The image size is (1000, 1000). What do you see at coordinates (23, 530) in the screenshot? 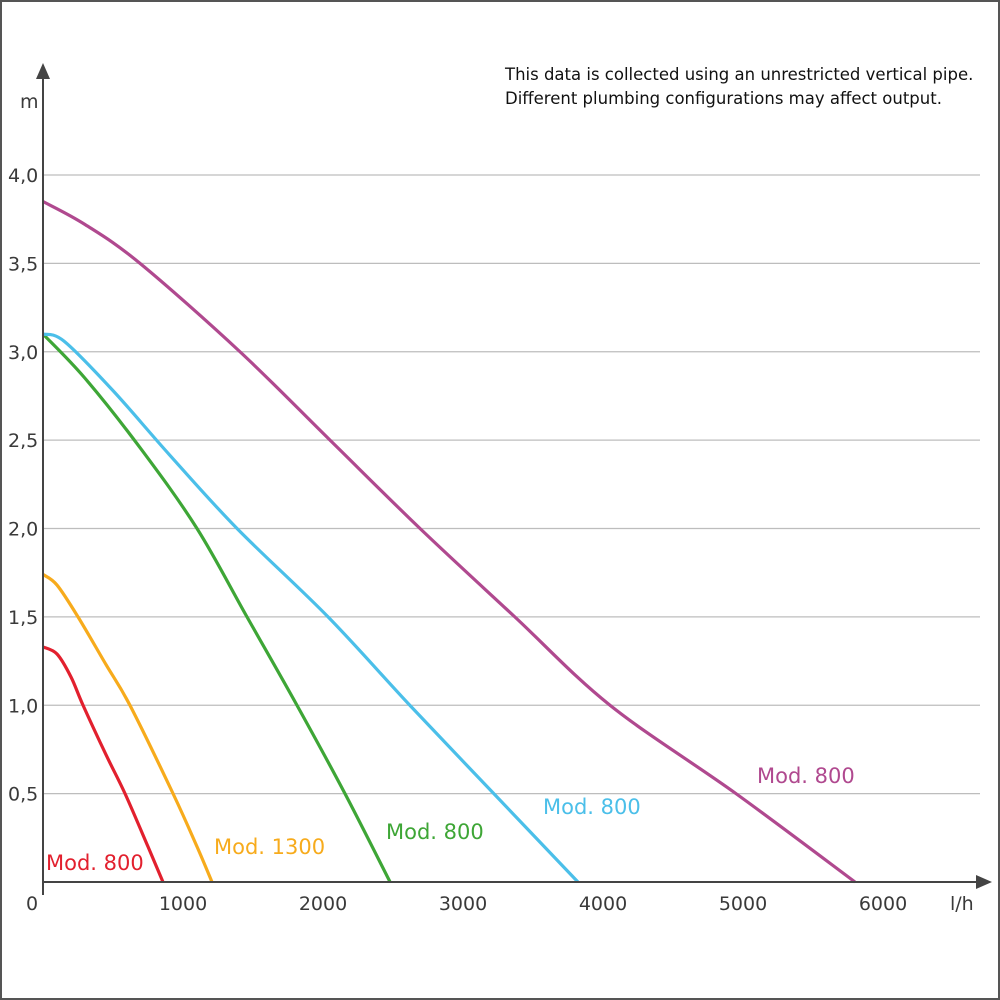
I see `y-tick-label: 2,0` at bounding box center [23, 530].